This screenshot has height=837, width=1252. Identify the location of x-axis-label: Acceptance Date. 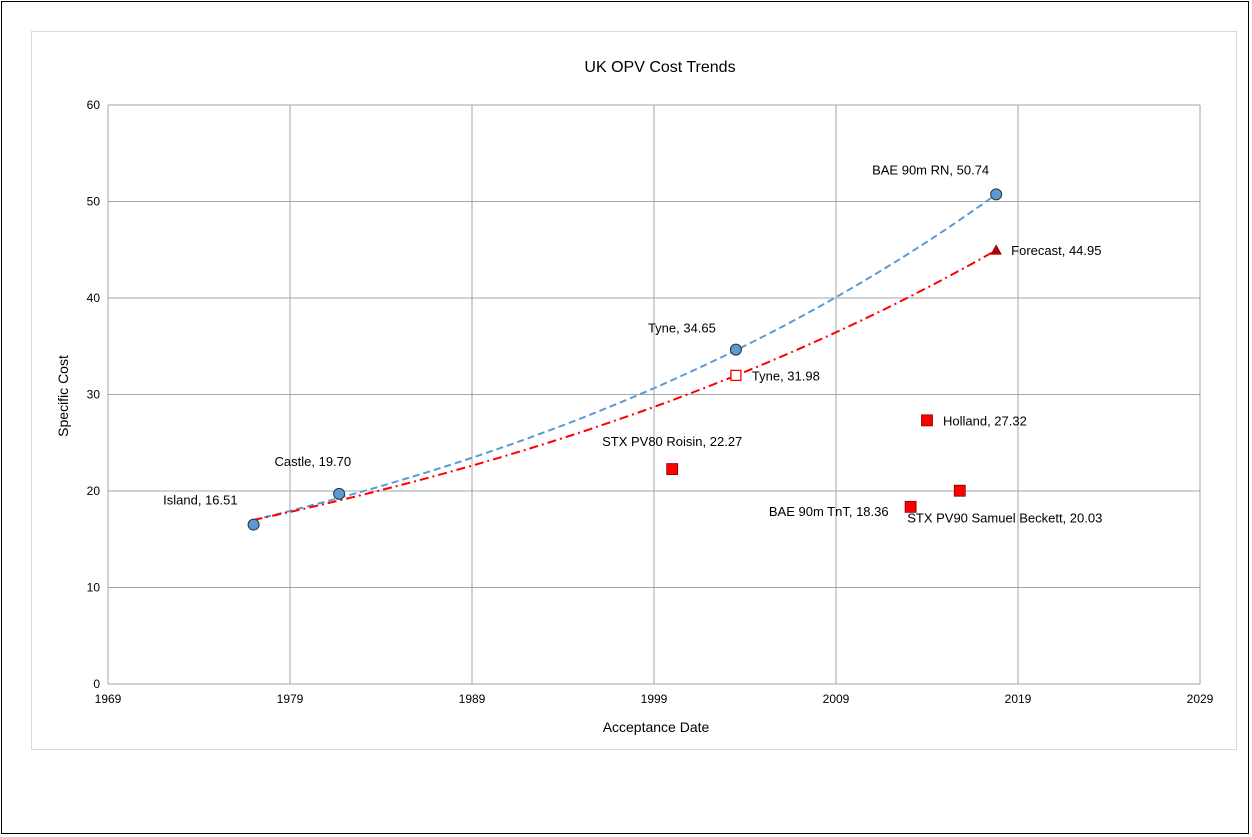
(656, 727).